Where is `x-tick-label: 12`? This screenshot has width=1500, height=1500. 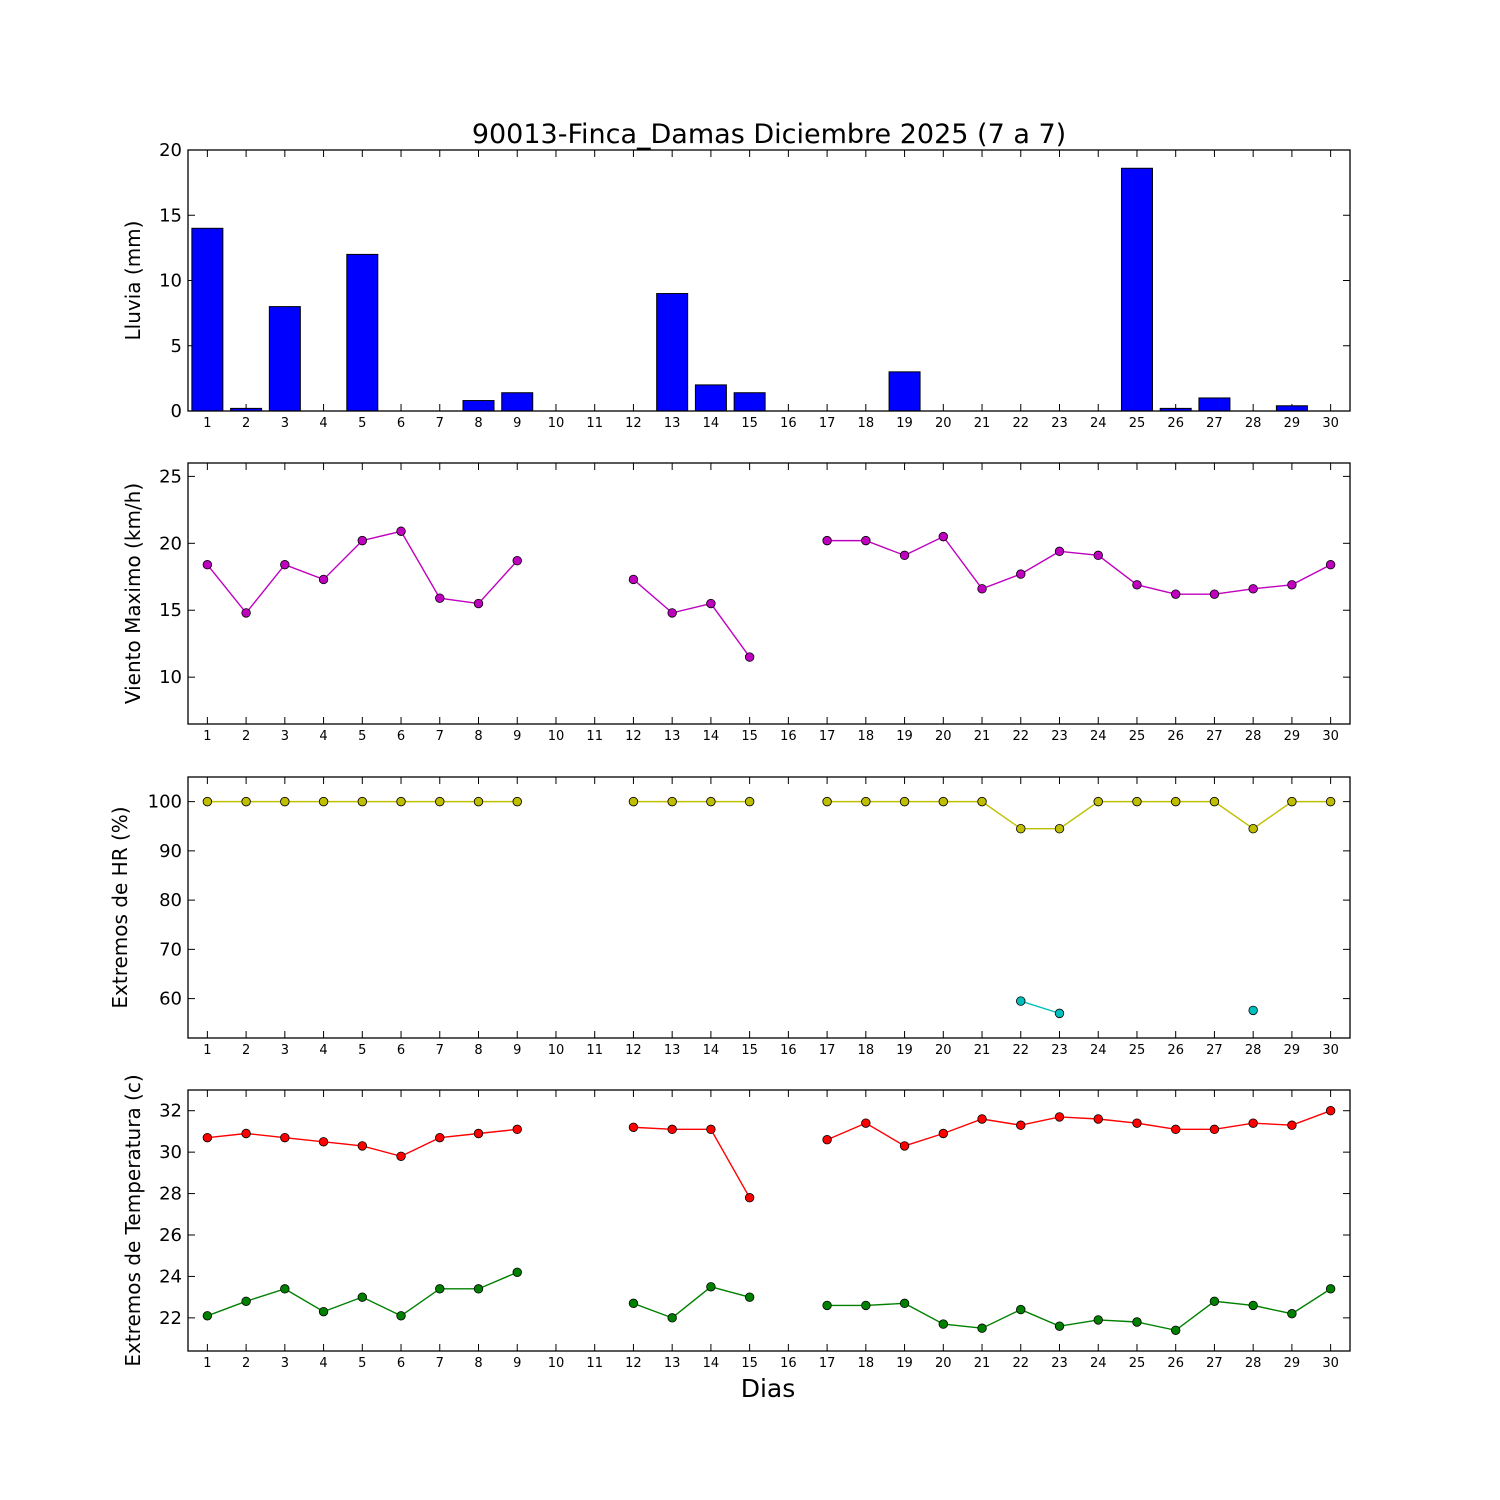 x-tick-label: 12 is located at coordinates (633, 1050).